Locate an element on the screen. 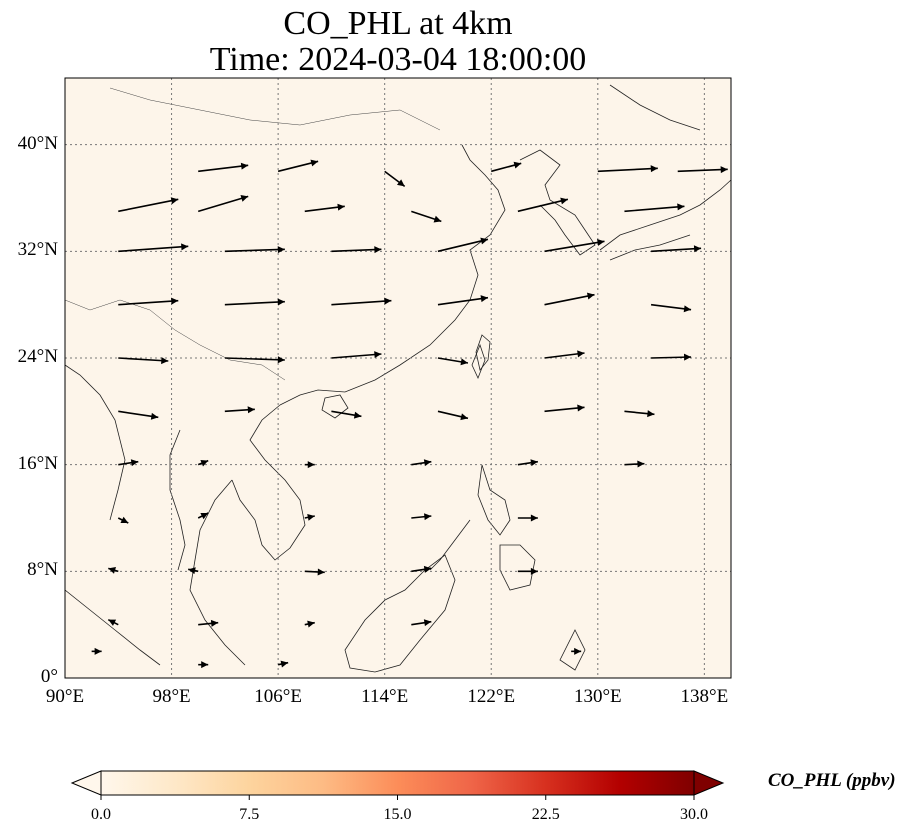 The image size is (919, 836). lat-tick-label: 8°N is located at coordinates (42, 570).